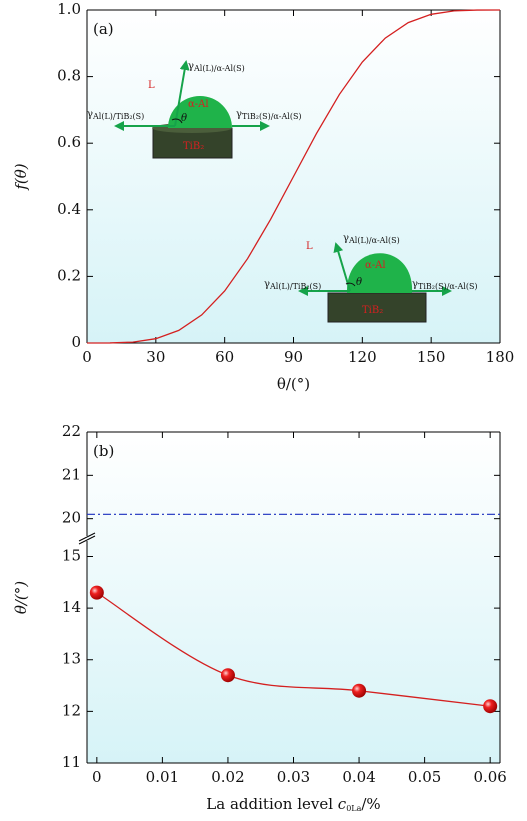  I want to click on y-tick-label: 12, so click(71, 710).